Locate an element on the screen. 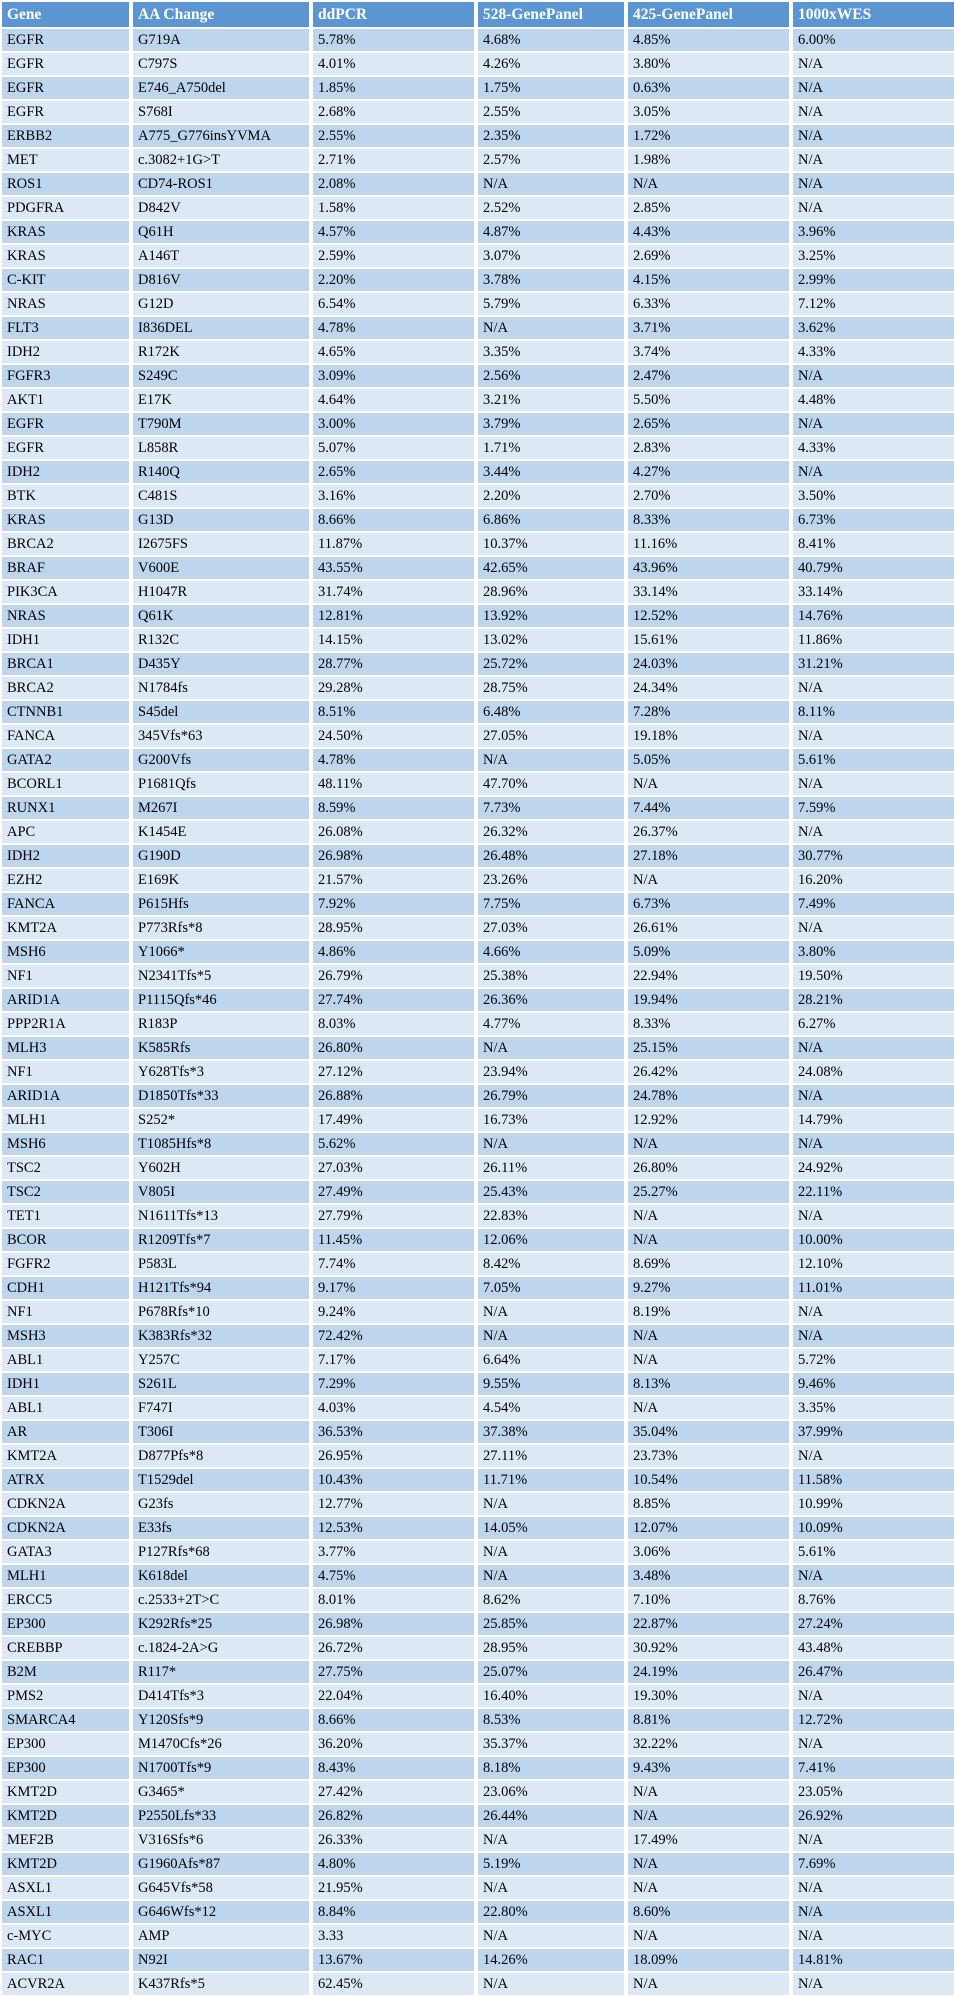 This screenshot has width=954, height=1997. ddpcr-cell: 21.57% is located at coordinates (395, 881).